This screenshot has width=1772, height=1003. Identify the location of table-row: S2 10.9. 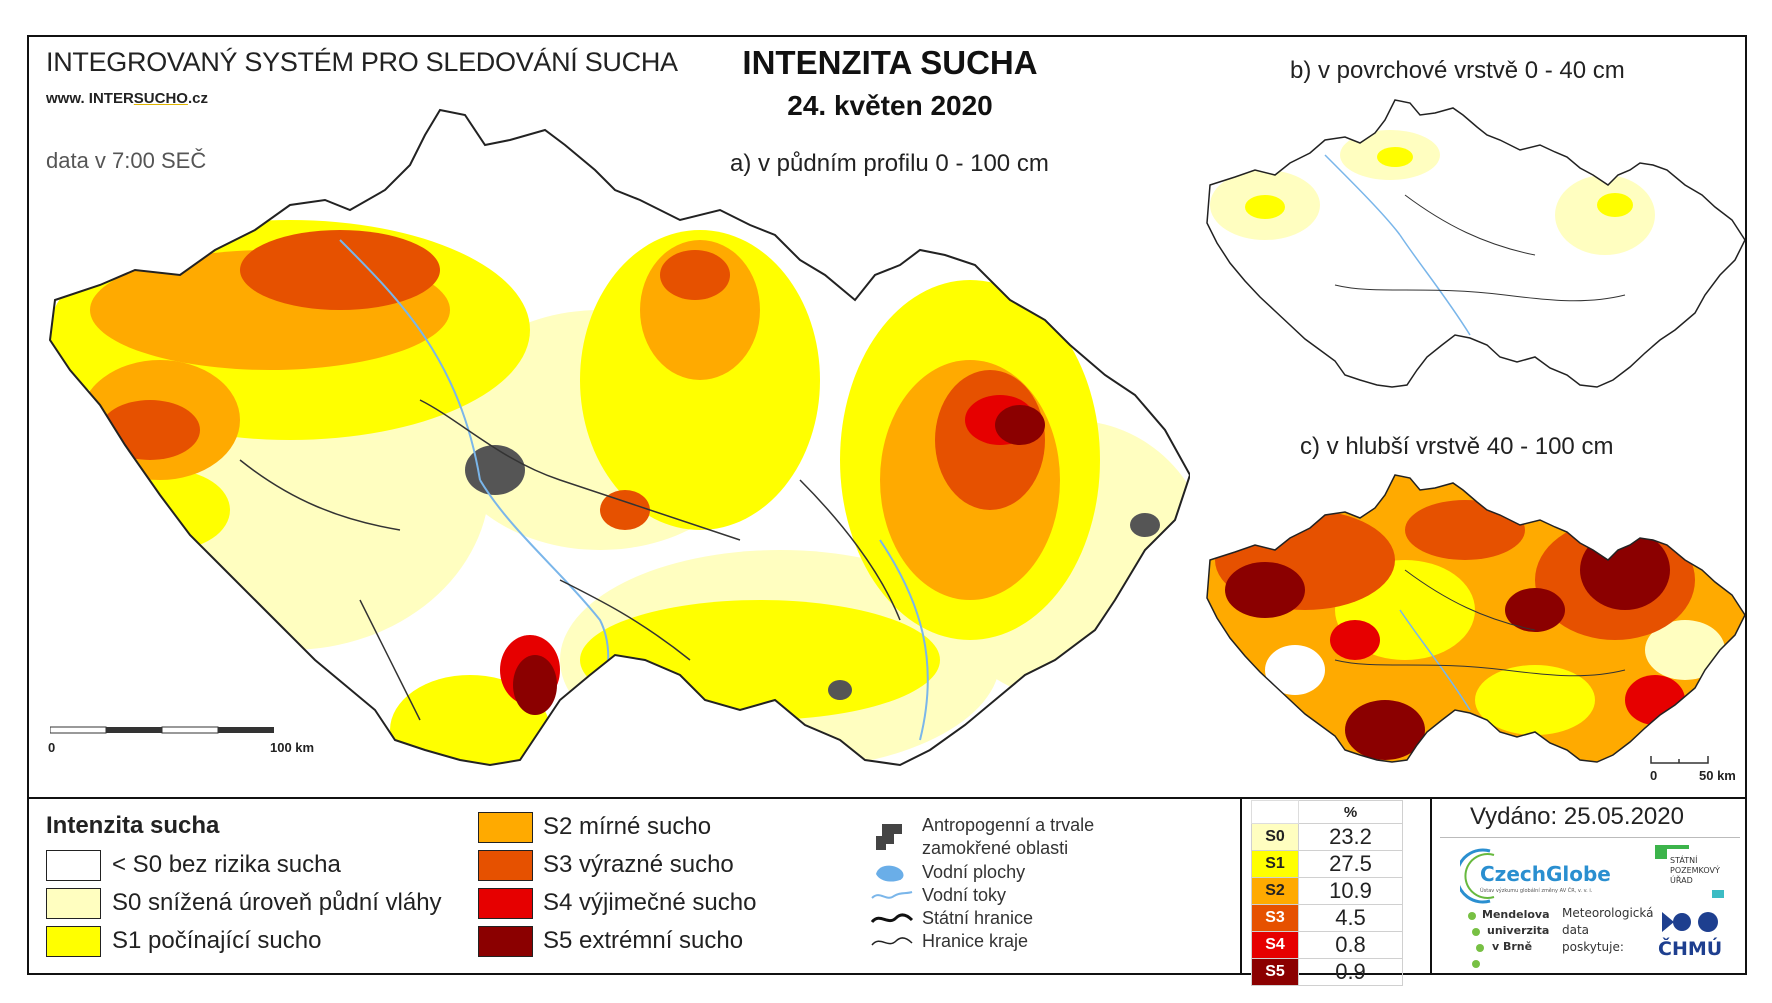
(1327, 891).